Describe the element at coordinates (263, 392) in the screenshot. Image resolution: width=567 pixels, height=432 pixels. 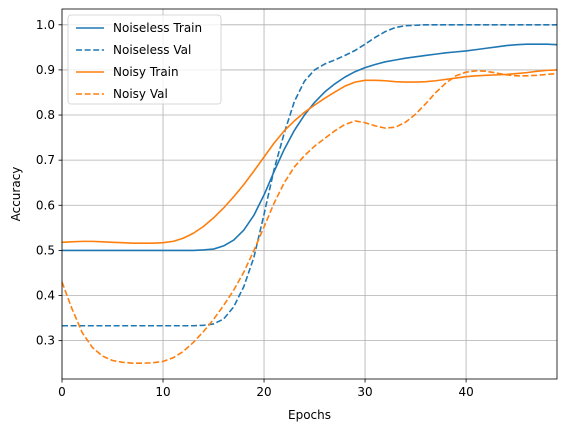
I see `x-tick-label: 20` at that location.